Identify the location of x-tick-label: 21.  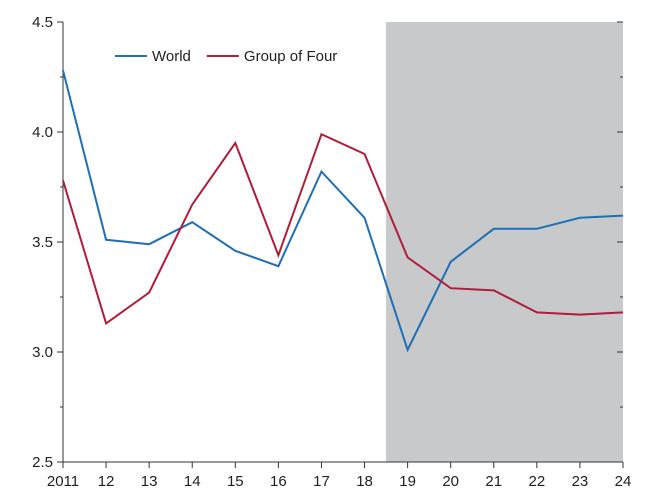
(493, 481).